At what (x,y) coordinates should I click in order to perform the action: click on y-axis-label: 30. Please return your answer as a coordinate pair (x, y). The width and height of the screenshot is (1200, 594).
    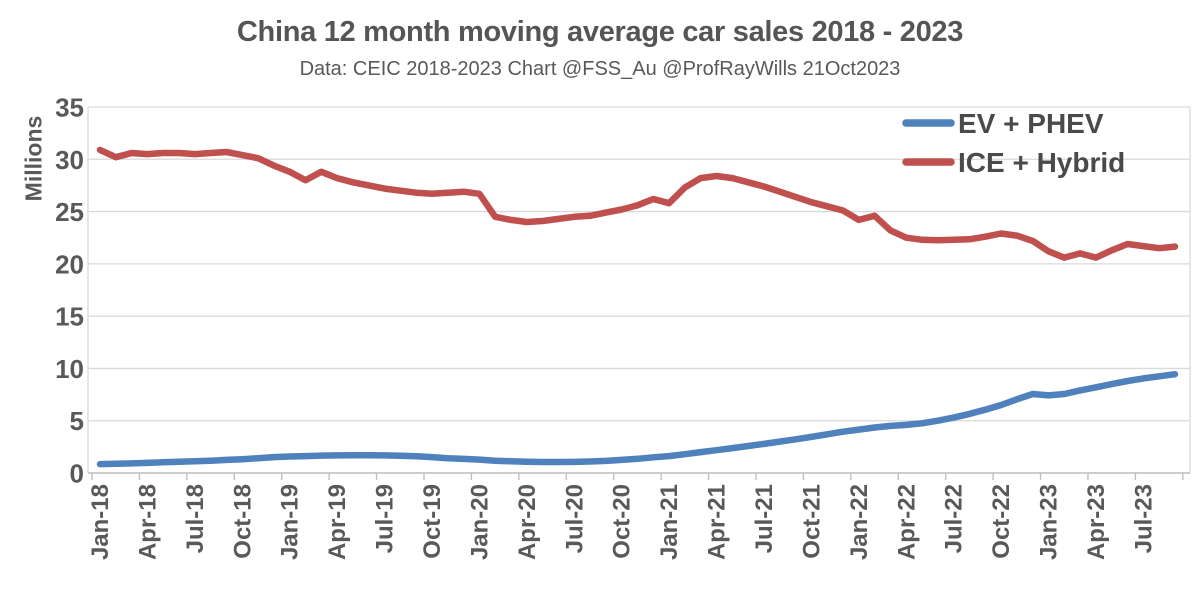
    Looking at the image, I should click on (69, 160).